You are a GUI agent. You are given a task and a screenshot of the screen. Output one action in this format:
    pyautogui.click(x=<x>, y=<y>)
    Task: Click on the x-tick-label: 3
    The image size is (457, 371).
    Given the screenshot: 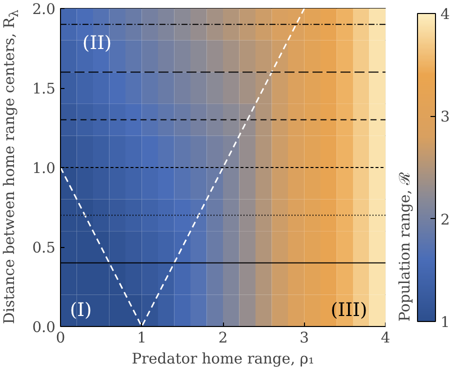 What is the action you would take?
    pyautogui.click(x=304, y=338)
    